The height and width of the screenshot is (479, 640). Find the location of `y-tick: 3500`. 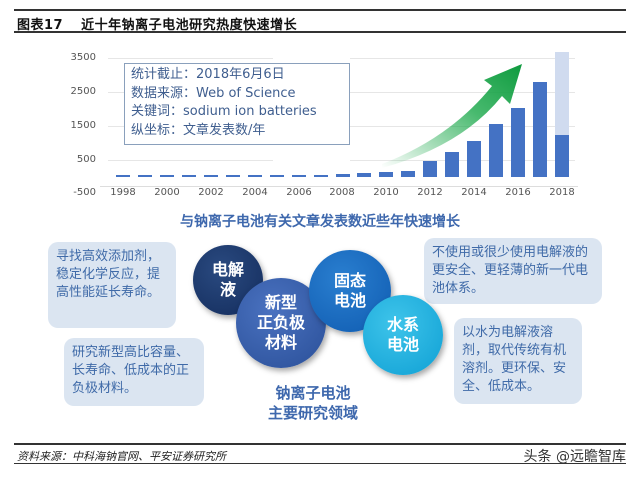

y-tick: 3500 is located at coordinates (83, 57).